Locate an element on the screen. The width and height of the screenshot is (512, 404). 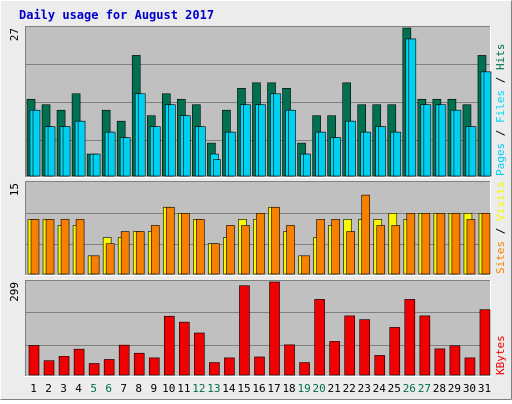
x-tick-label: 30 is located at coordinates (469, 388).